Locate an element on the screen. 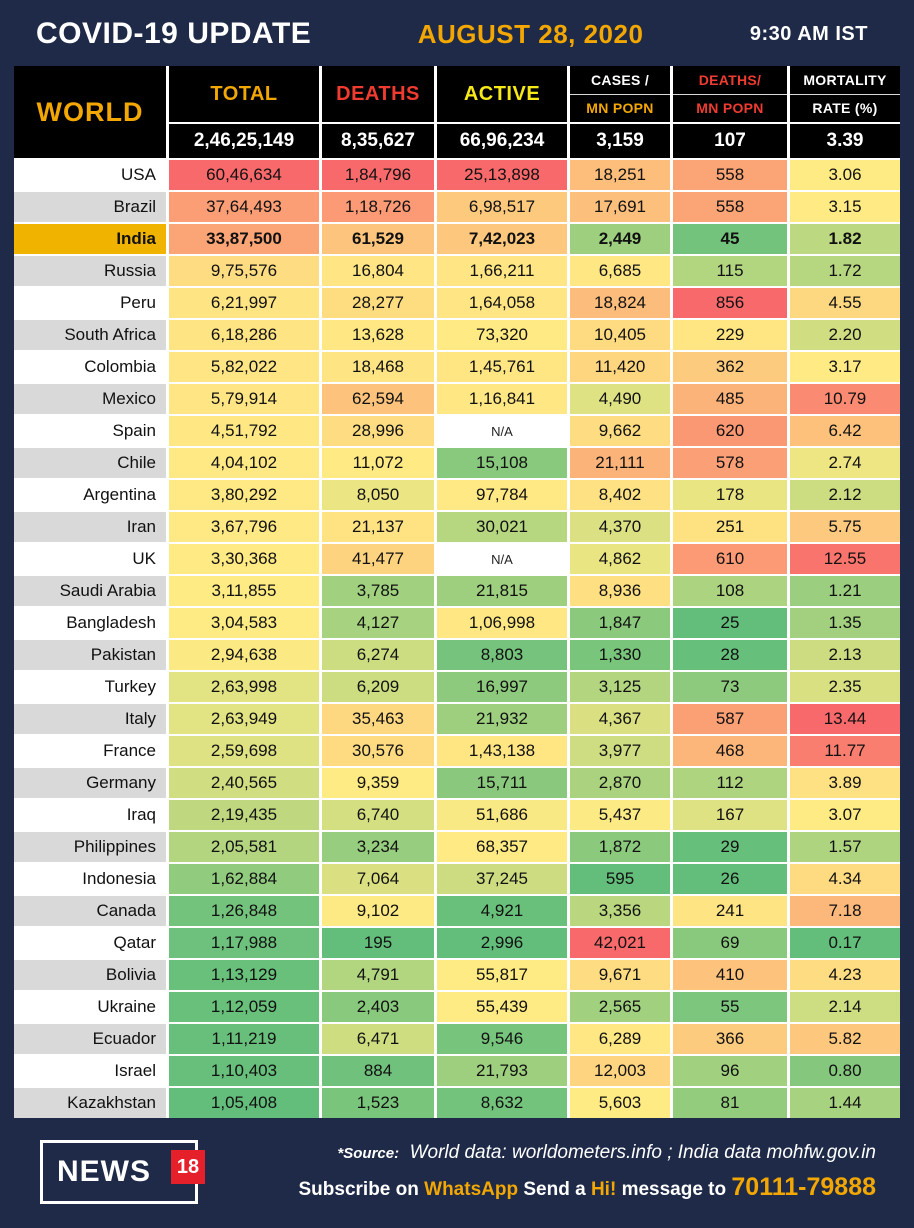  cell-total: 33,87,500 is located at coordinates (244, 239).